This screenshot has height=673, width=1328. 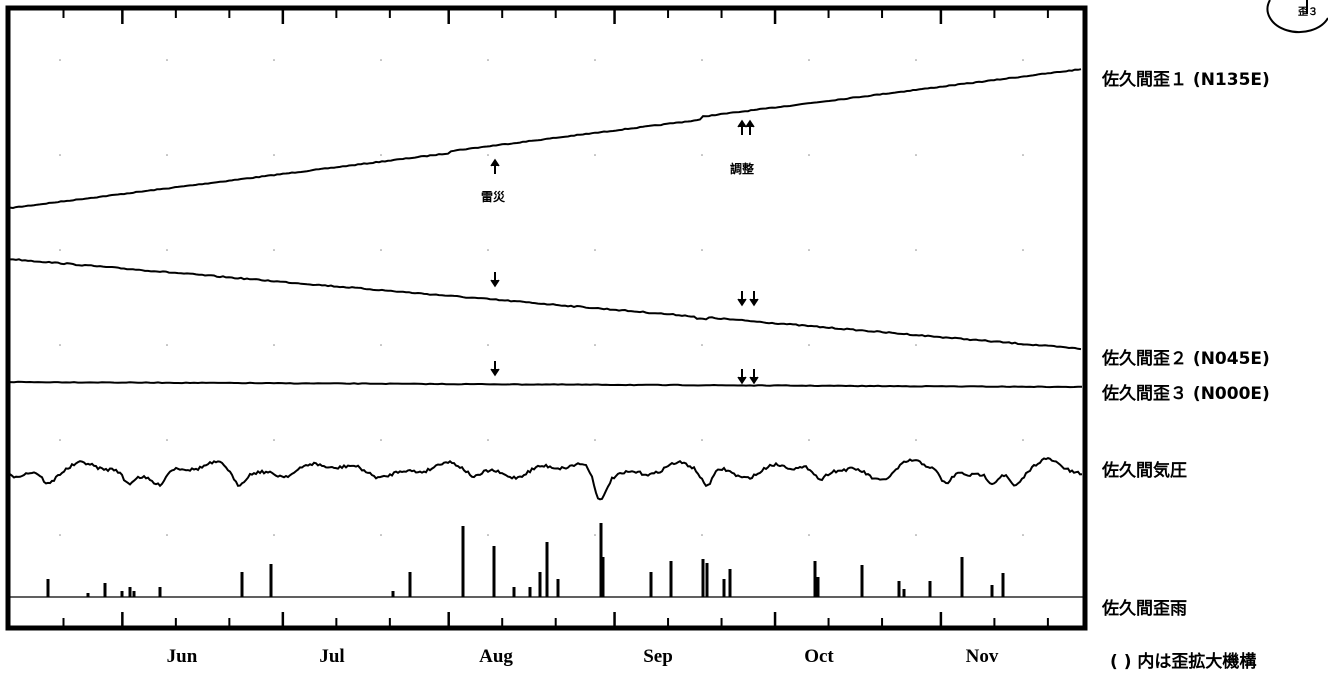 What do you see at coordinates (546, 384) in the screenshot?
I see `series-strain3-line` at bounding box center [546, 384].